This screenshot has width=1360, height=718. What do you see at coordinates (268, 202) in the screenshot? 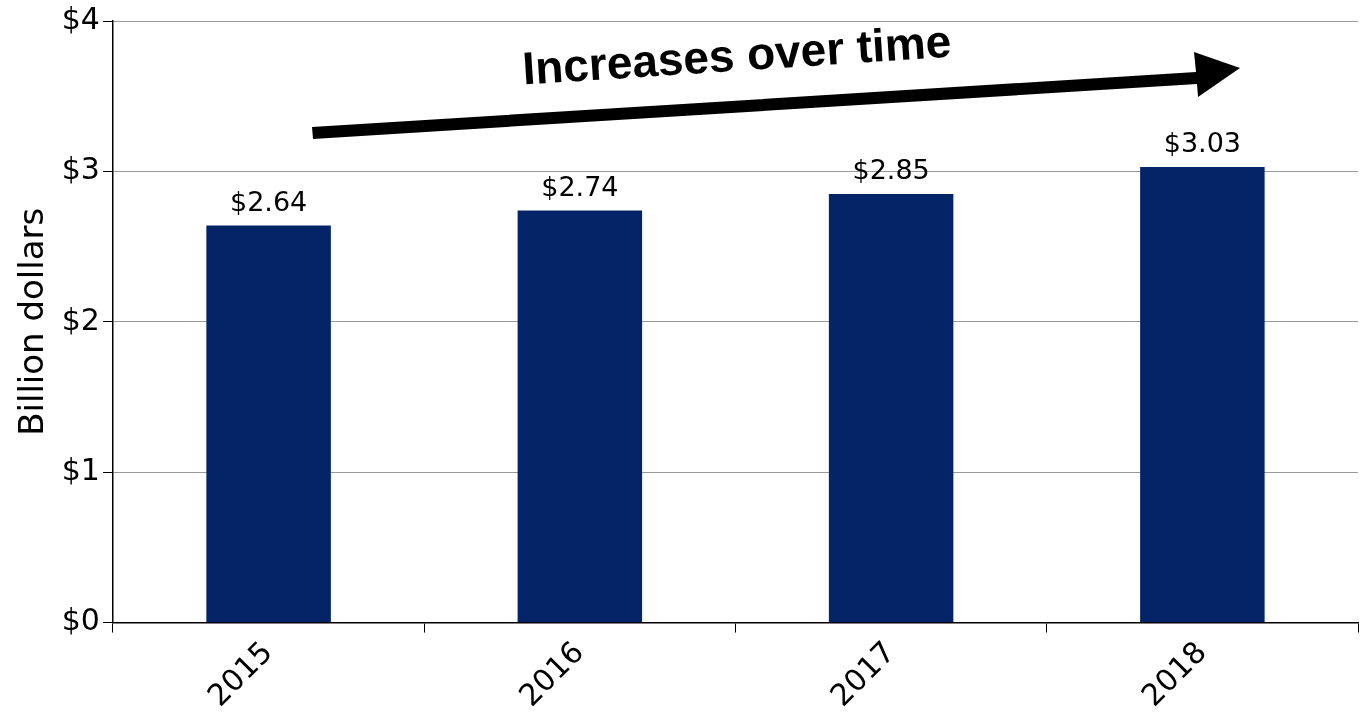
I see `data-label: $2.64` at bounding box center [268, 202].